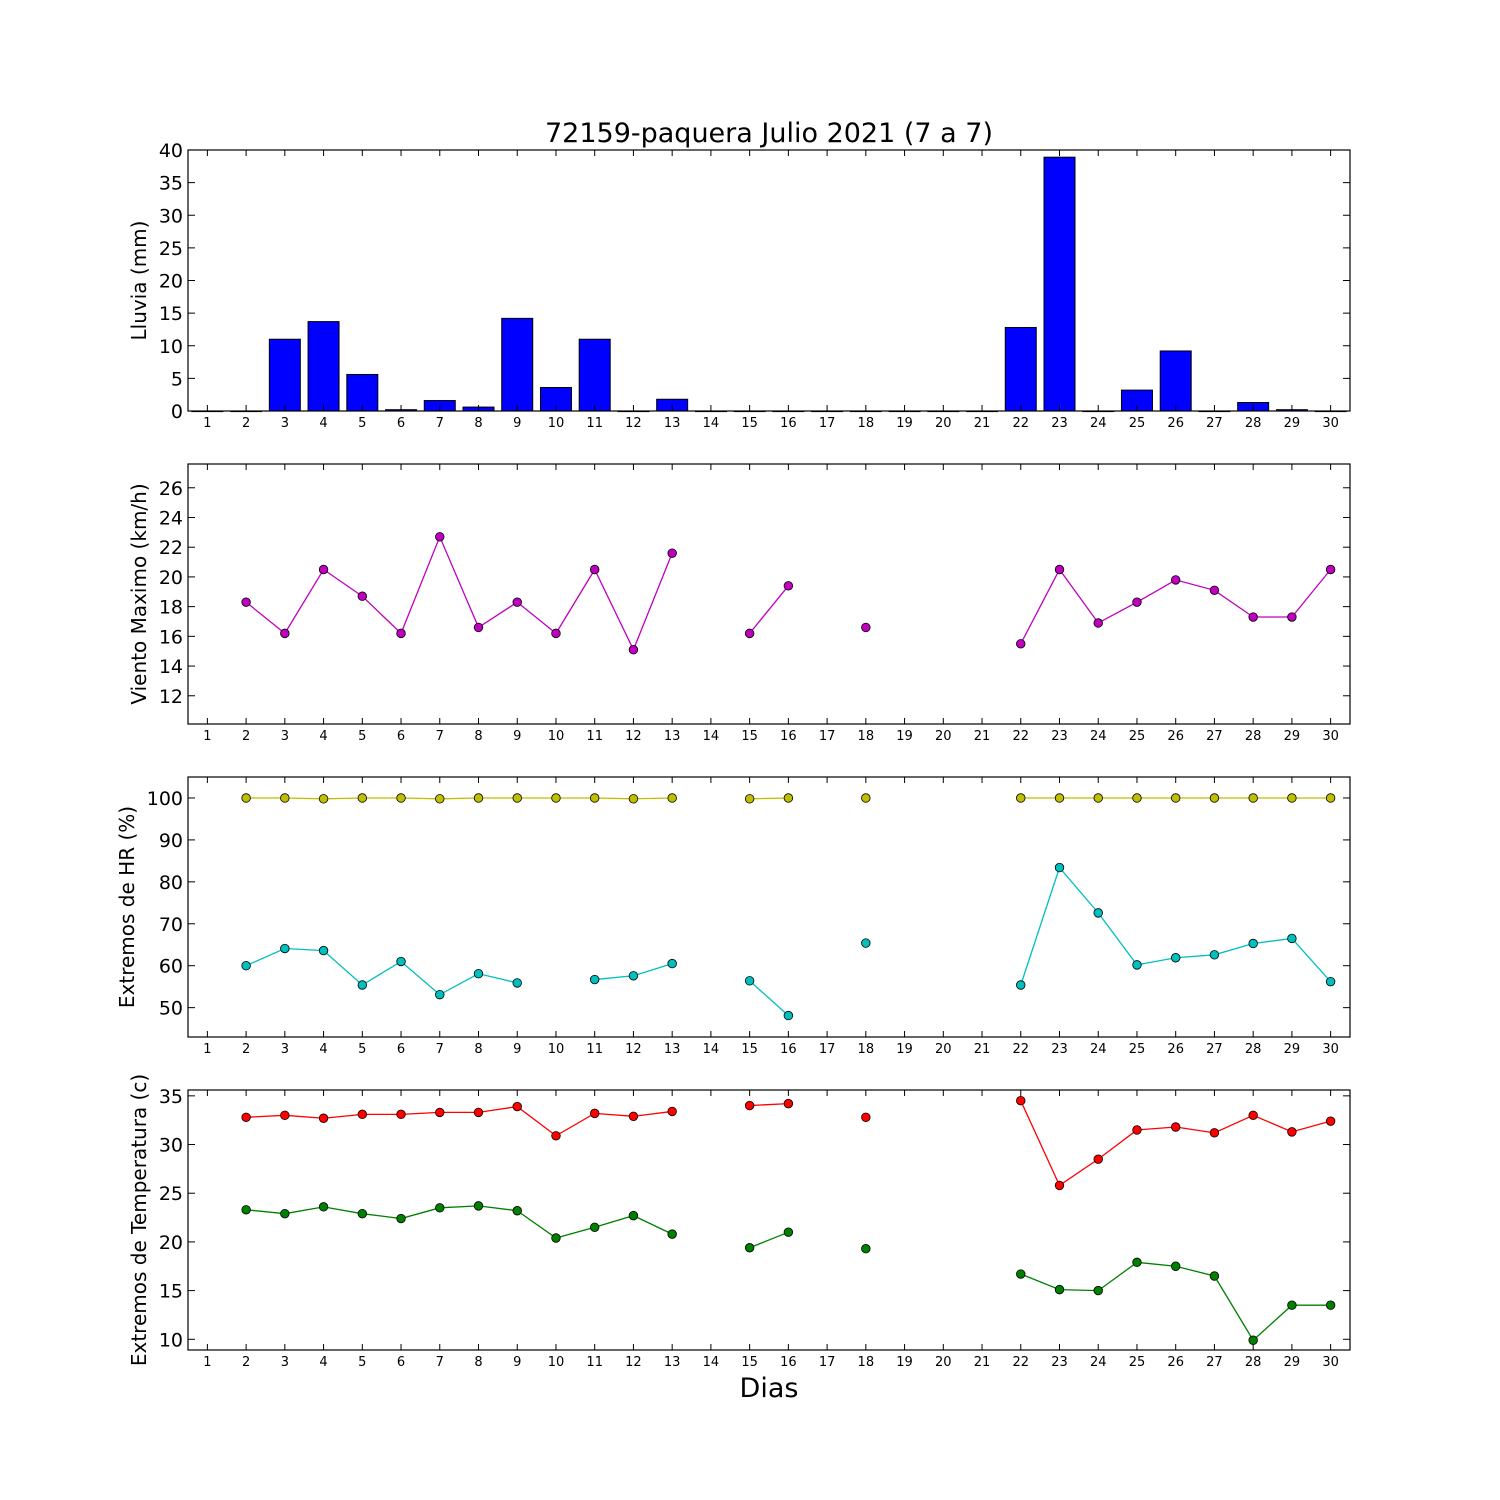 This screenshot has width=1500, height=1500. Describe the element at coordinates (556, 1362) in the screenshot. I see `x-tick-label: 10` at that location.